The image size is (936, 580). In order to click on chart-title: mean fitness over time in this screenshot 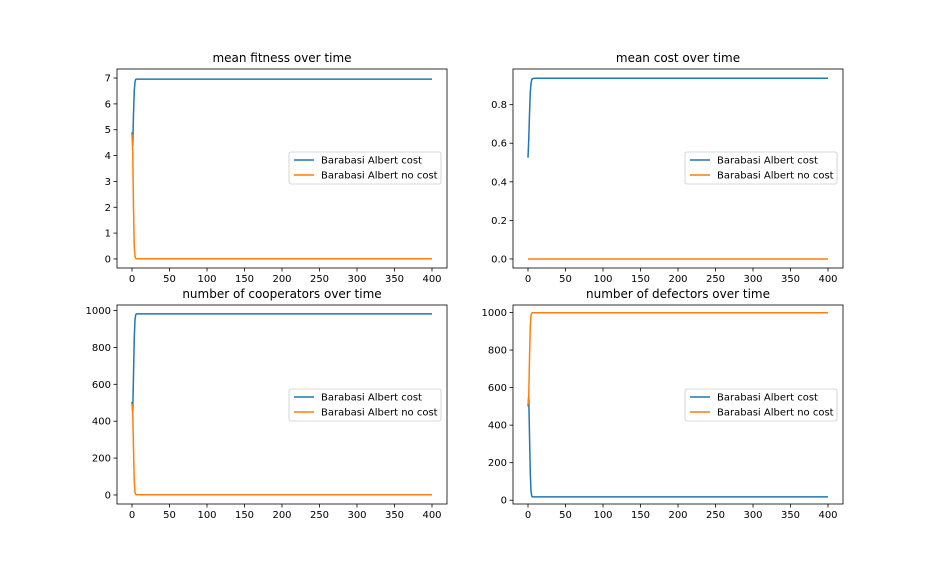, I will do `click(281, 58)`.